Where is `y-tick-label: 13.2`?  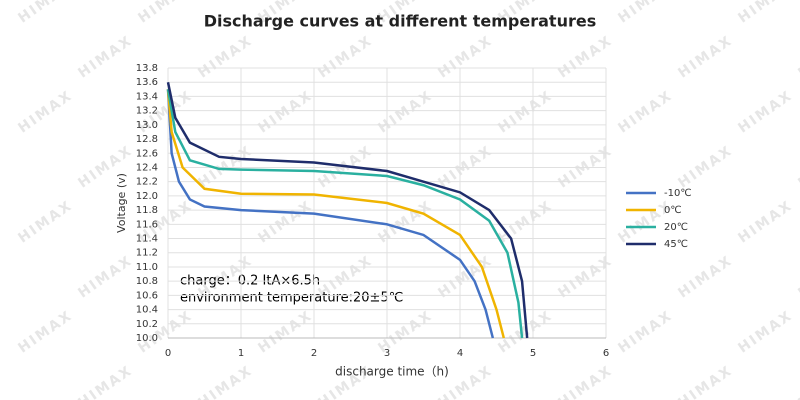 y-tick-label: 13.2 is located at coordinates (147, 111).